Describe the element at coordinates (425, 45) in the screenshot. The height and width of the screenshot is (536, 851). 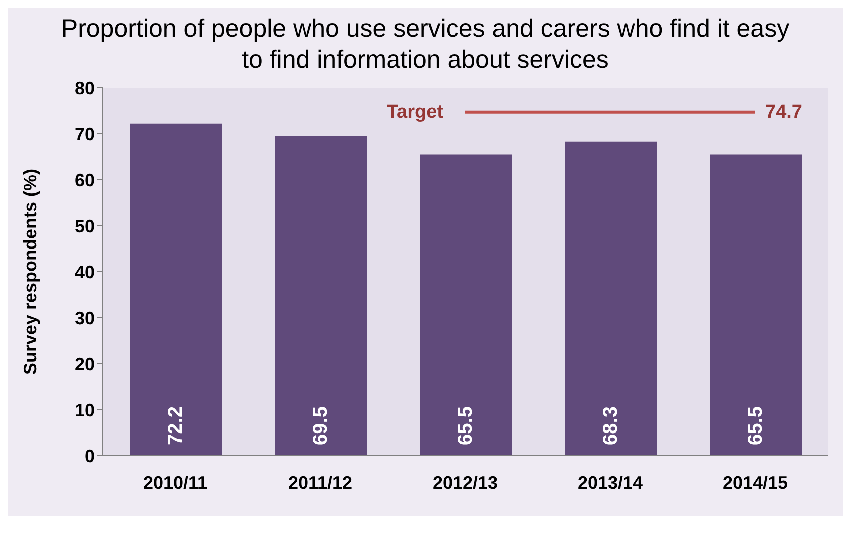
I see `chart-title: Proportion of people who use services and carers who find it easy to find information about services` at that location.